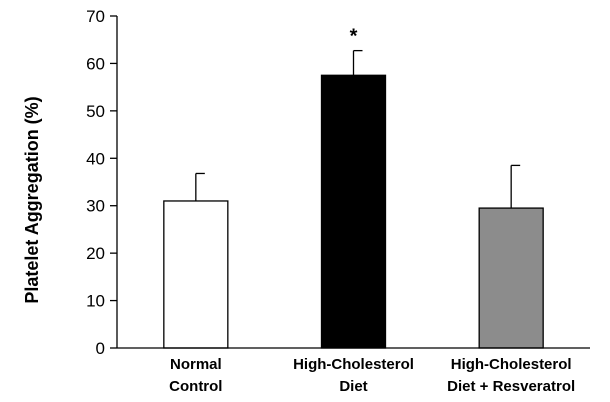 Image resolution: width=610 pixels, height=402 pixels. What do you see at coordinates (95, 16) in the screenshot?
I see `y-tick-label: 70` at bounding box center [95, 16].